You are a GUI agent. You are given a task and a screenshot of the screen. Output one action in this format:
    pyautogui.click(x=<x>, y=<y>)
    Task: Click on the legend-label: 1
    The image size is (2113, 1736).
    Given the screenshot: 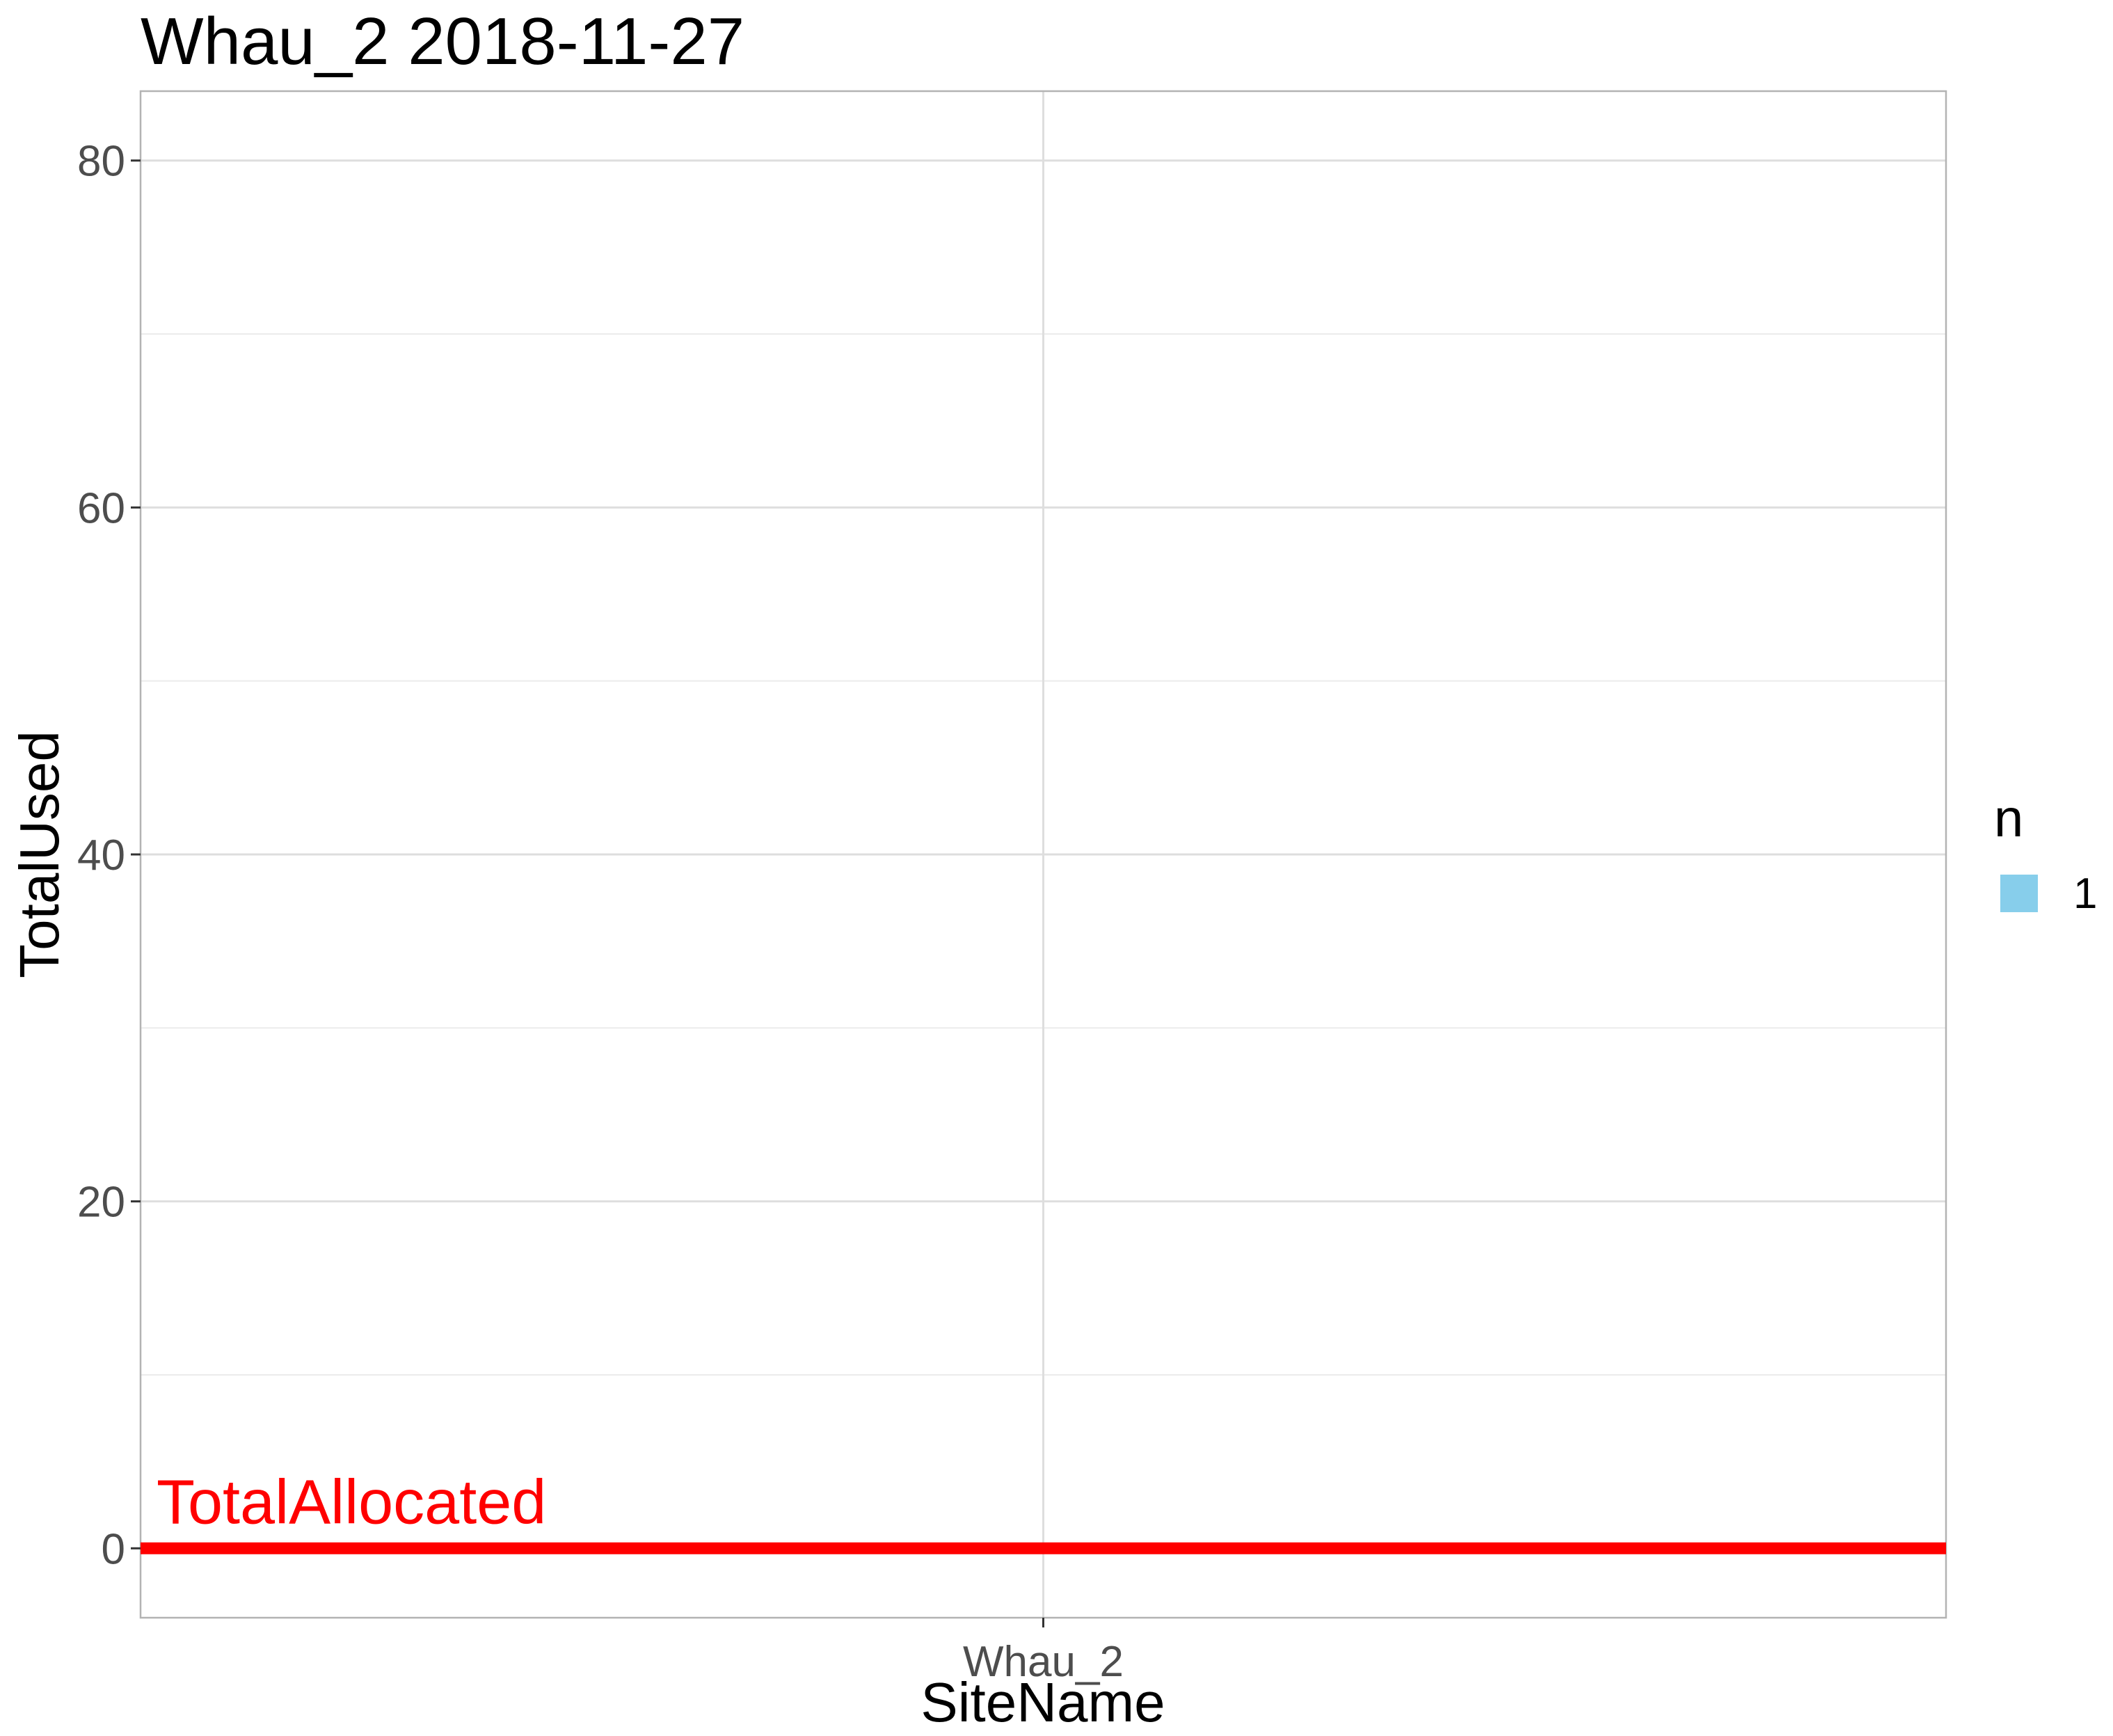 What is the action you would take?
    pyautogui.click(x=2085, y=894)
    